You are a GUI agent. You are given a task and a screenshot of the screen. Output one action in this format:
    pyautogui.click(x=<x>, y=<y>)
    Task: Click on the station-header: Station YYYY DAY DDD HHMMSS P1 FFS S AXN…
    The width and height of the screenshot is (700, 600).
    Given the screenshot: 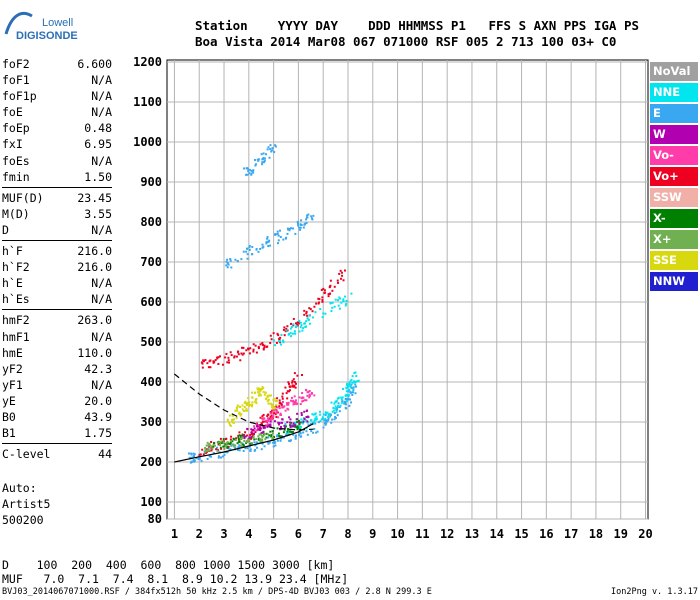 What is the action you would take?
    pyautogui.click(x=417, y=34)
    